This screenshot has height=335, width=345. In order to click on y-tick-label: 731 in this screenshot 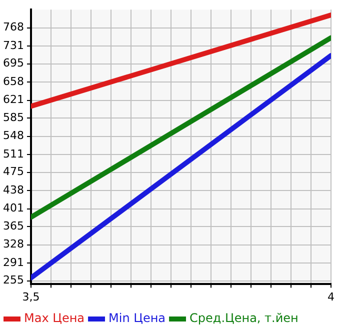, I will do `click(13, 45)`.